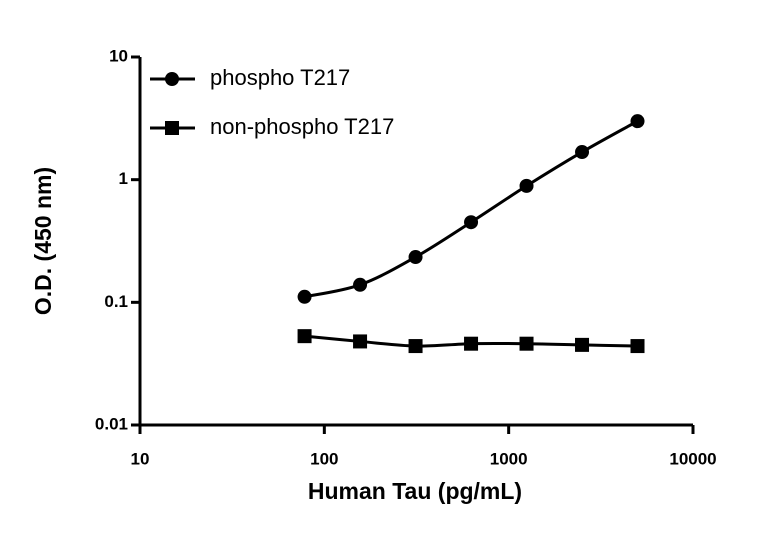  Describe the element at coordinates (471, 209) in the screenshot. I see `series-line` at that location.